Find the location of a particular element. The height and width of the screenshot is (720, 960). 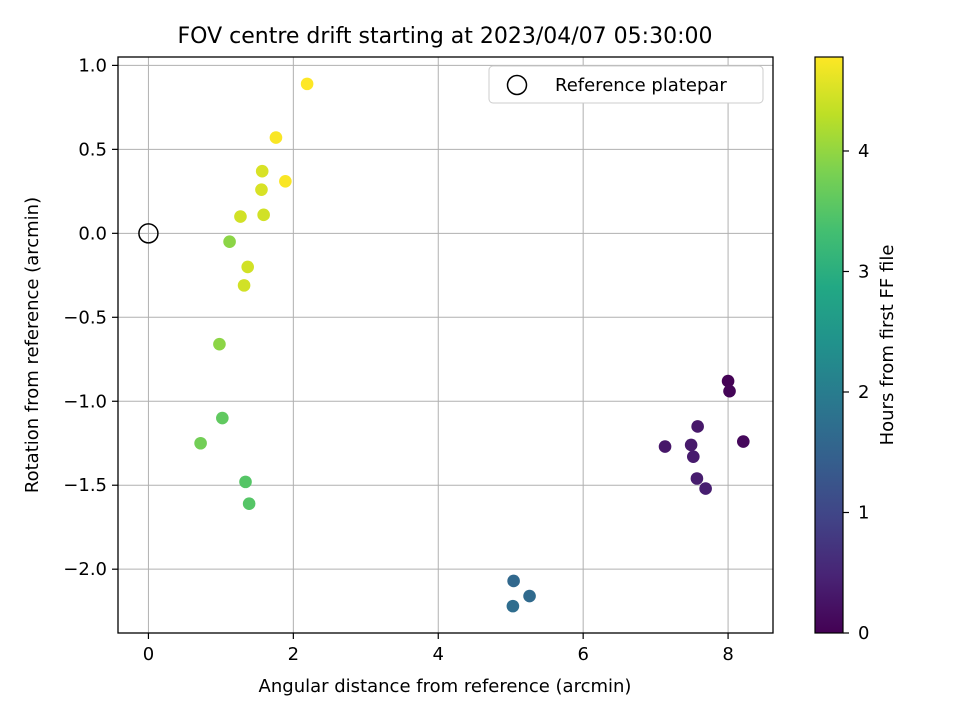

x-tick-label: 4 is located at coordinates (438, 654).